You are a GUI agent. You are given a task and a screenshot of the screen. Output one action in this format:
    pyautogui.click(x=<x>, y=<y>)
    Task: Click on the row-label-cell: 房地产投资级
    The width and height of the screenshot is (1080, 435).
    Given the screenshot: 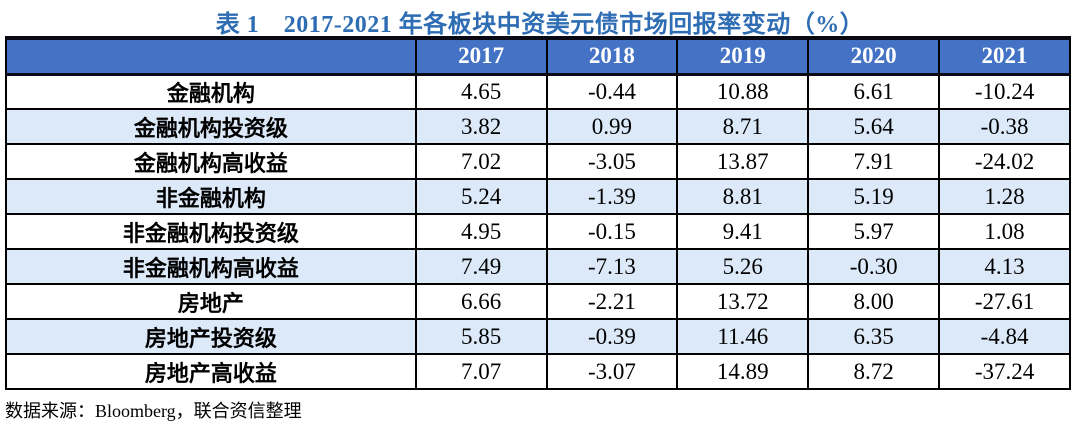 What is the action you would take?
    pyautogui.click(x=211, y=336)
    